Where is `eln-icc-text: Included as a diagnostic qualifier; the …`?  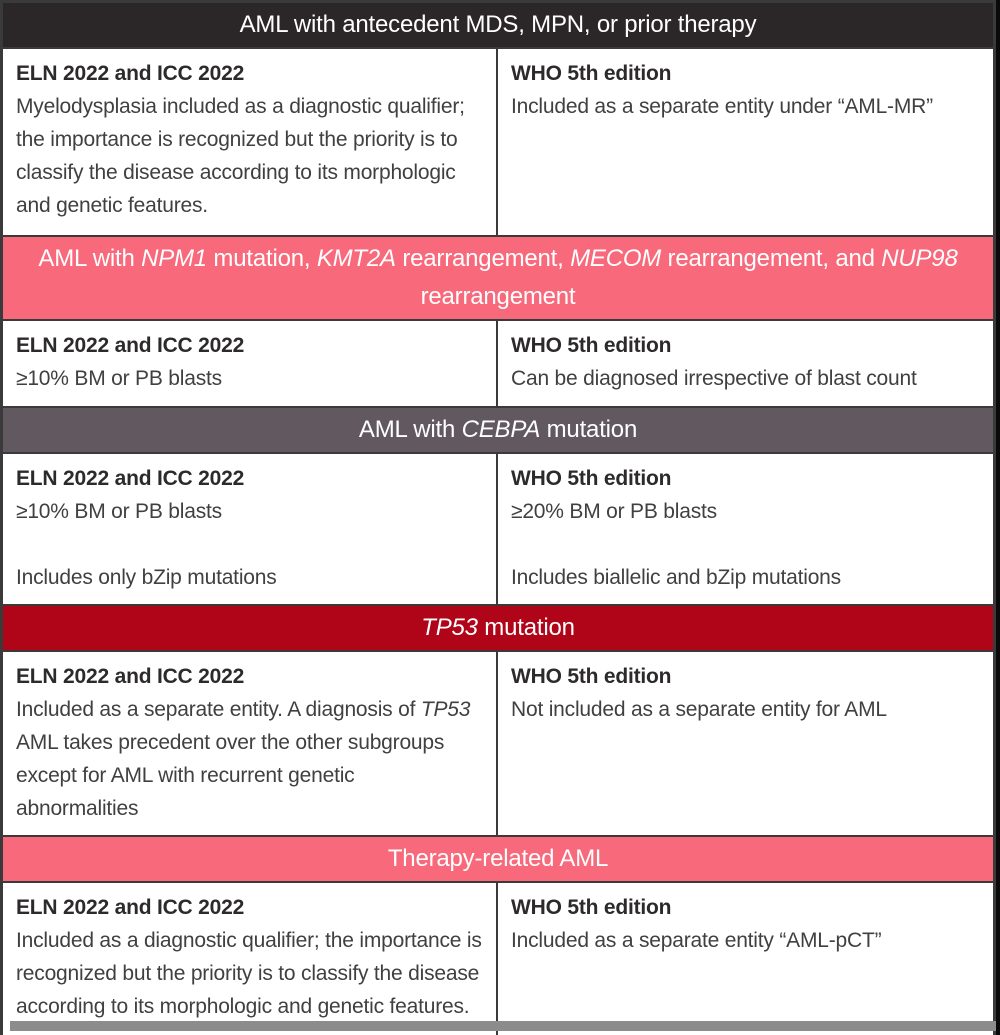 eln-icc-text: Included as a diagnostic qualifier; the … is located at coordinates (249, 973).